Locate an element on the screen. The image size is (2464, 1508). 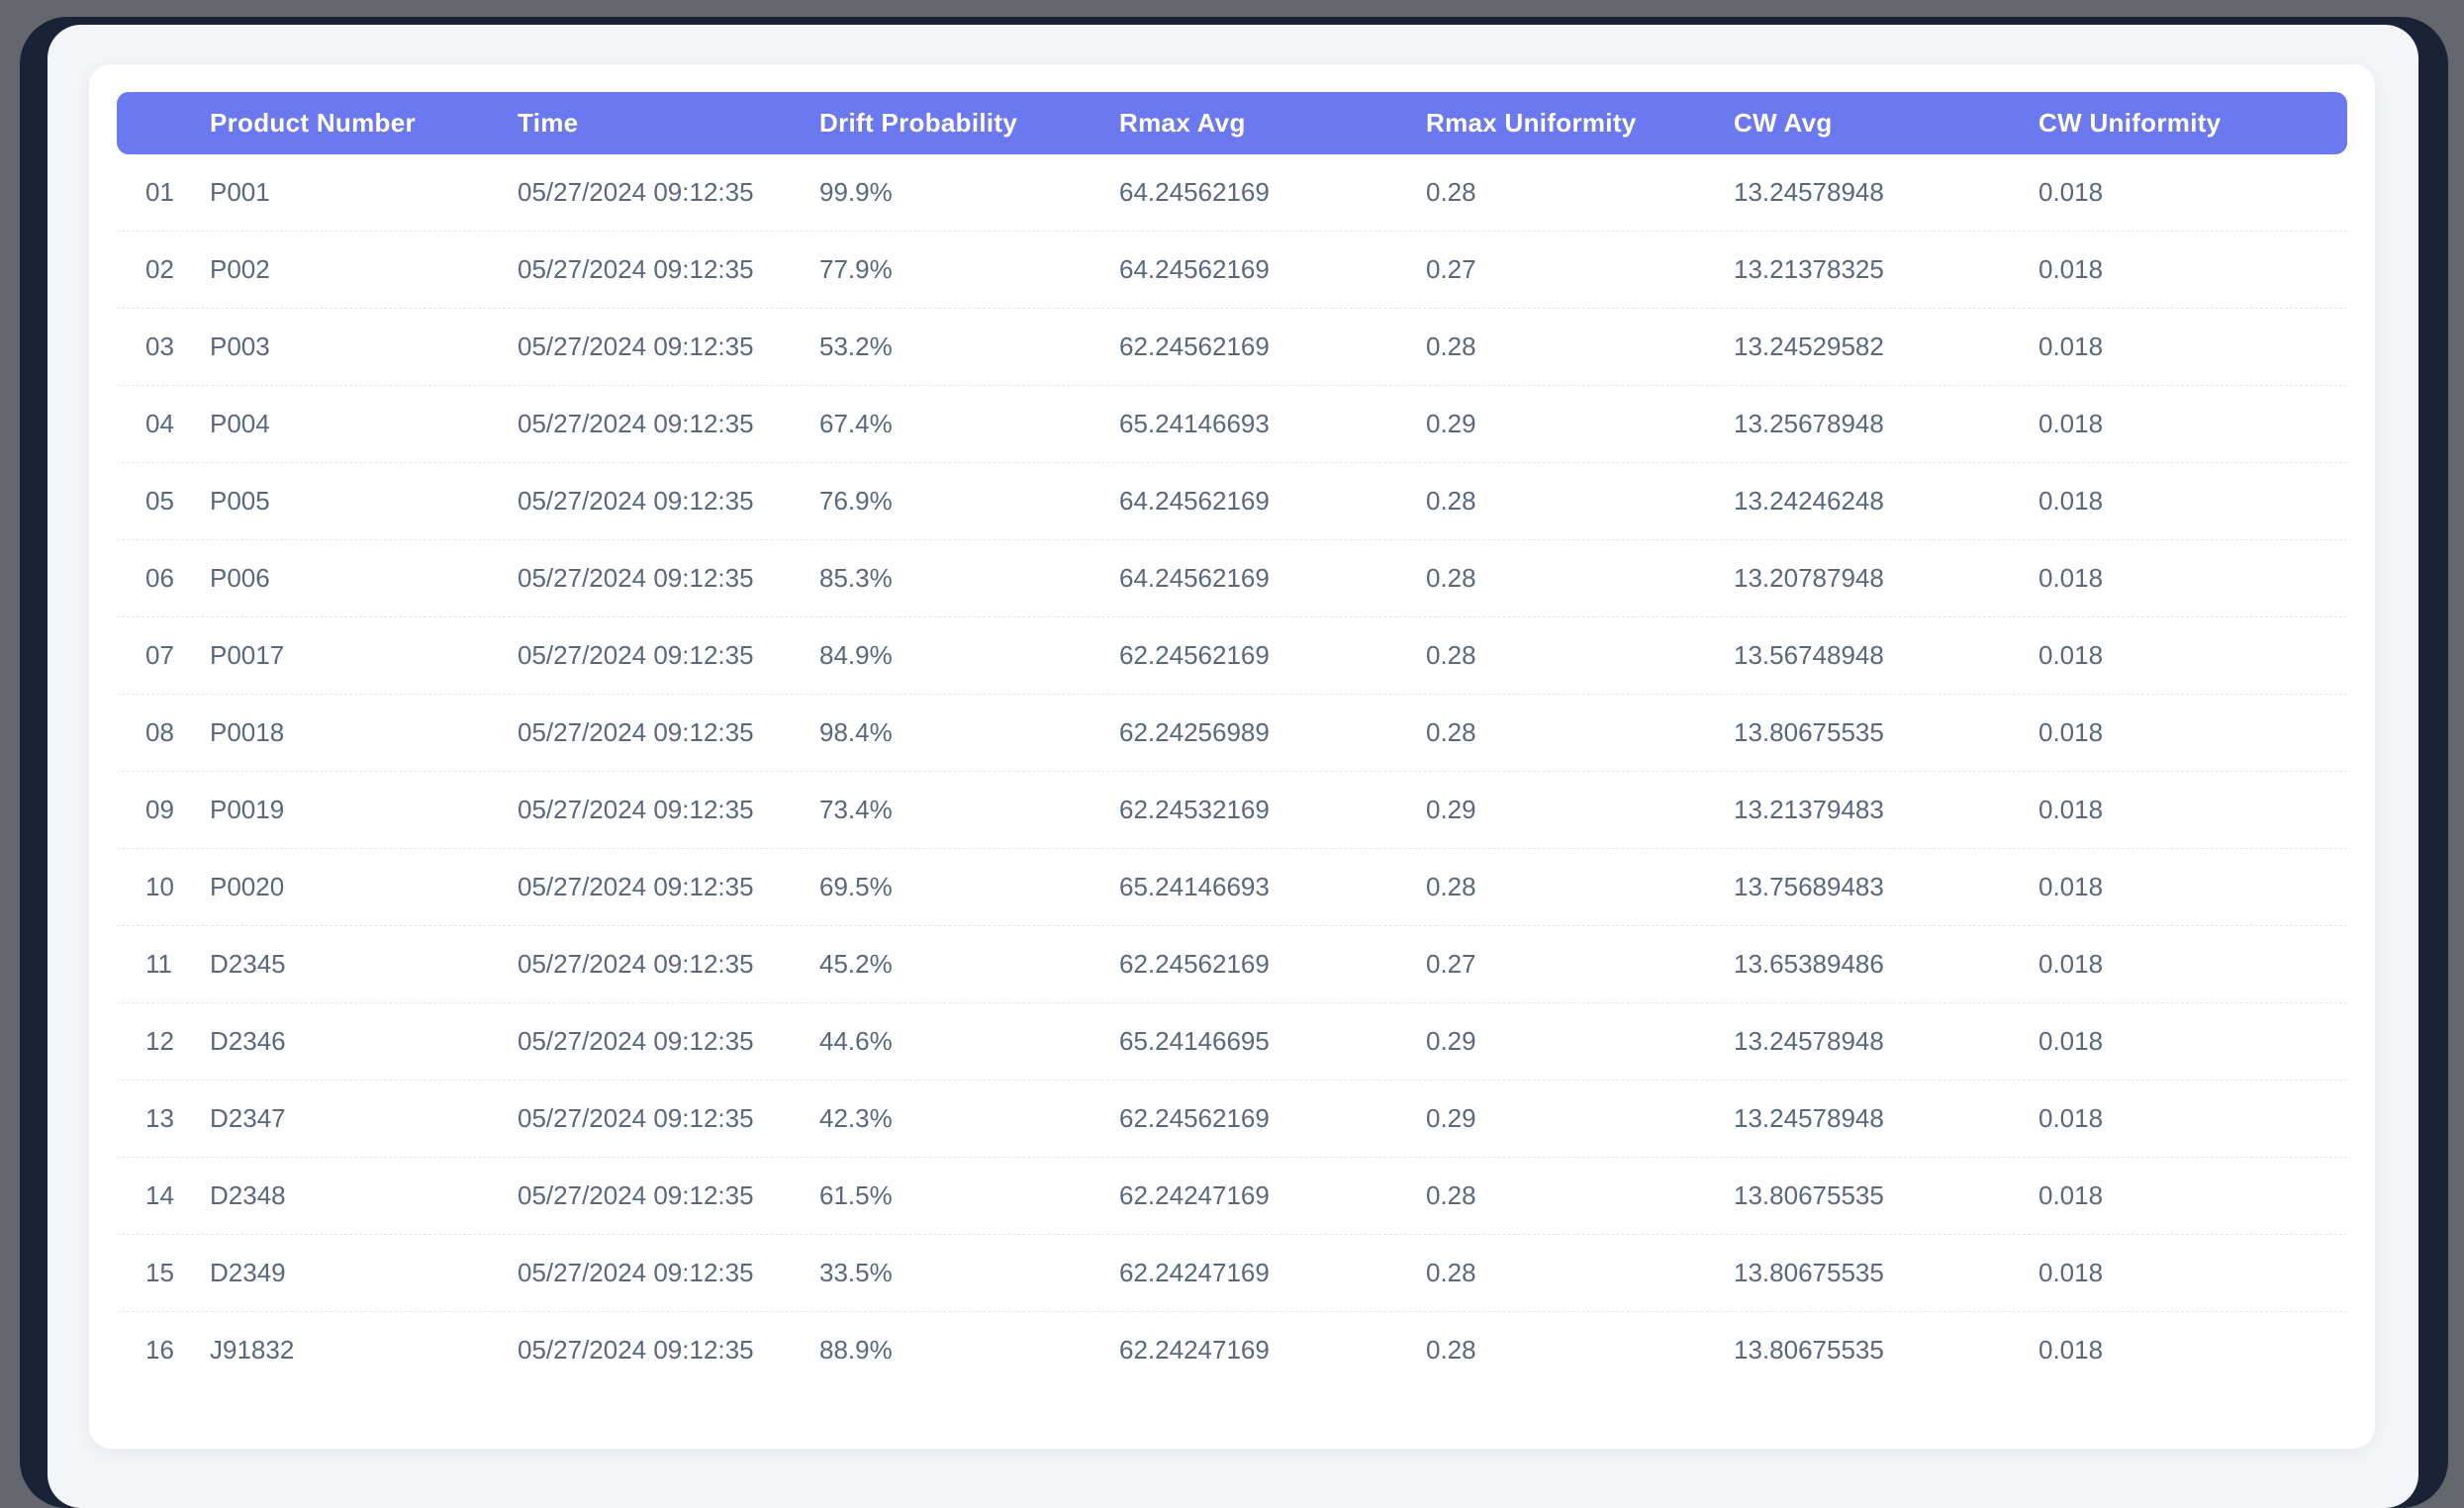
drift-probability-cell: 53.2% is located at coordinates (856, 346).